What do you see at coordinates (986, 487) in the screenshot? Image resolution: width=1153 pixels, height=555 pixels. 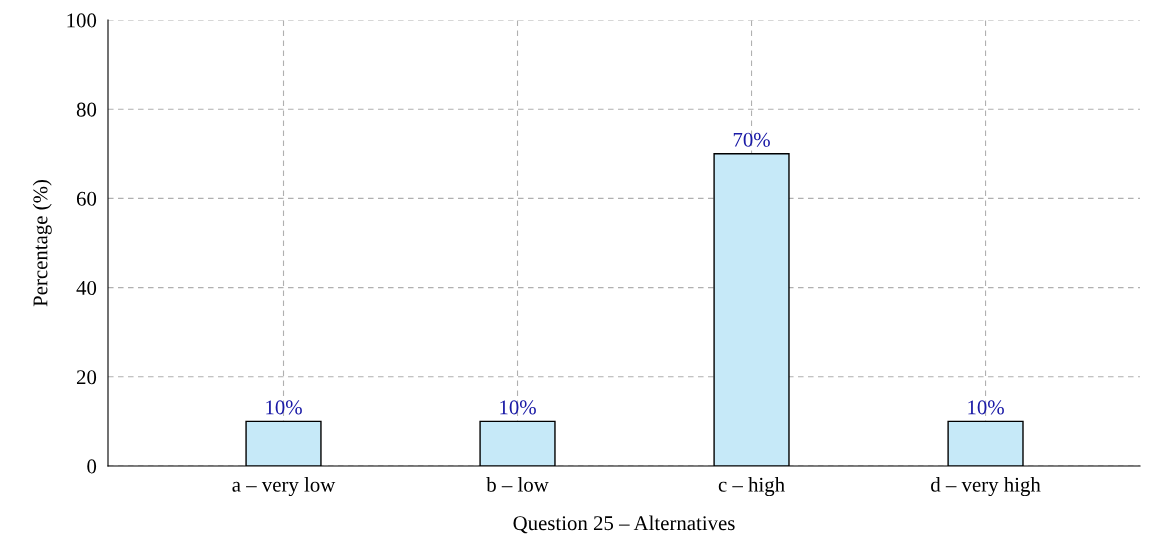 I see `x-tick-label: d – very high` at bounding box center [986, 487].